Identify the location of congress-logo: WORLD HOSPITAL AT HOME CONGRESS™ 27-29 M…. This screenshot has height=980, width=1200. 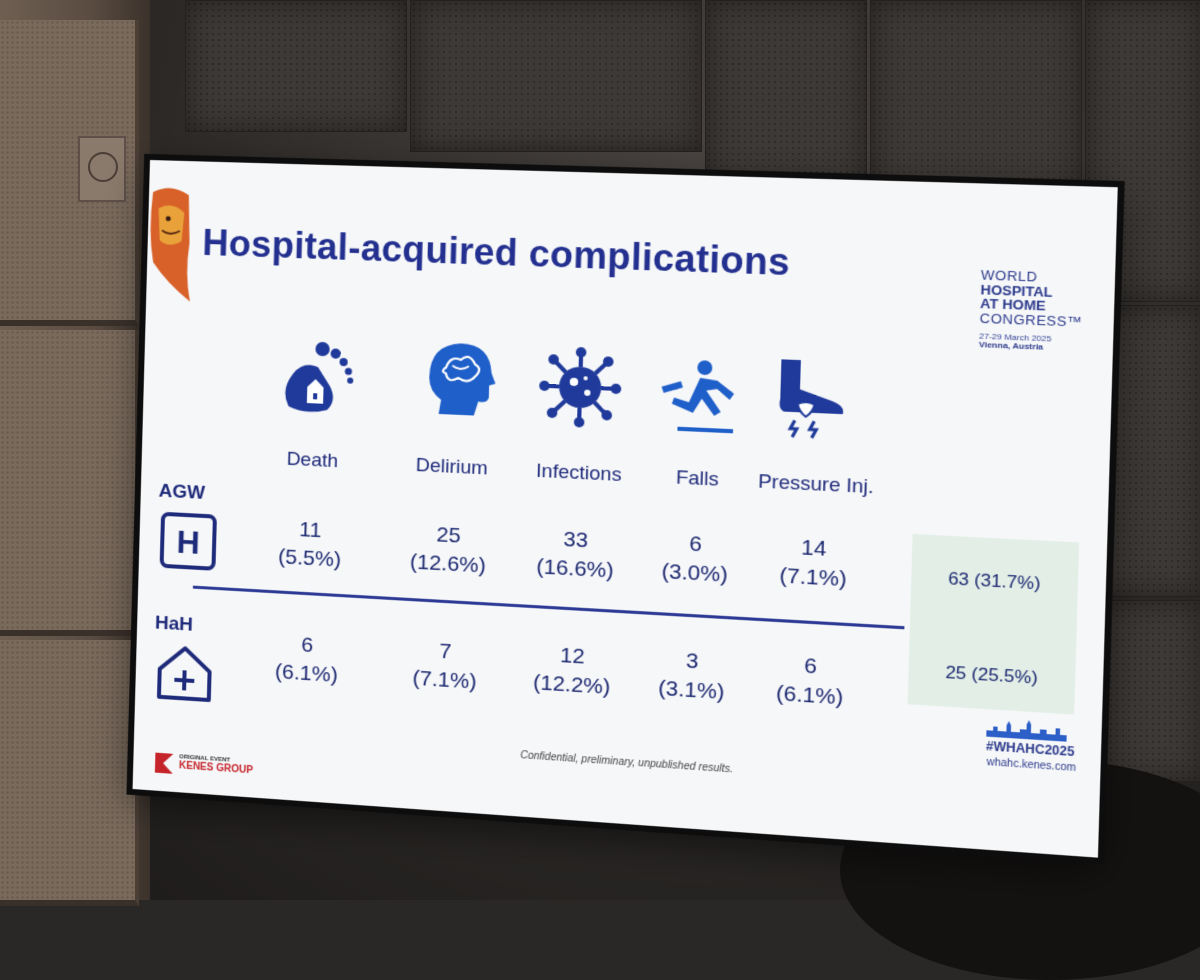
(1031, 311).